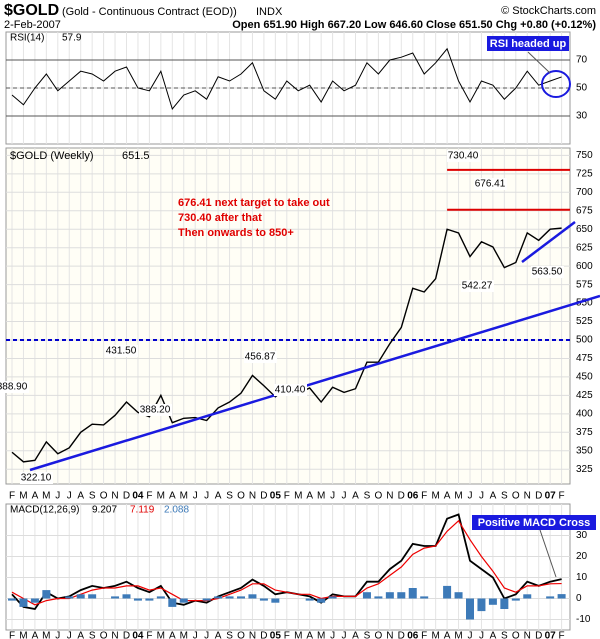 The height and width of the screenshot is (639, 600). I want to click on y-tick-label: 675, so click(584, 210).